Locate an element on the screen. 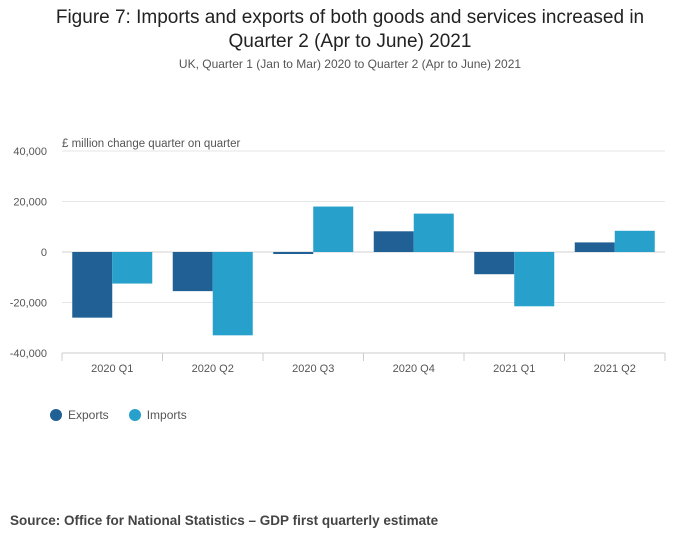  y-tick-label: -20,000 is located at coordinates (28, 304).